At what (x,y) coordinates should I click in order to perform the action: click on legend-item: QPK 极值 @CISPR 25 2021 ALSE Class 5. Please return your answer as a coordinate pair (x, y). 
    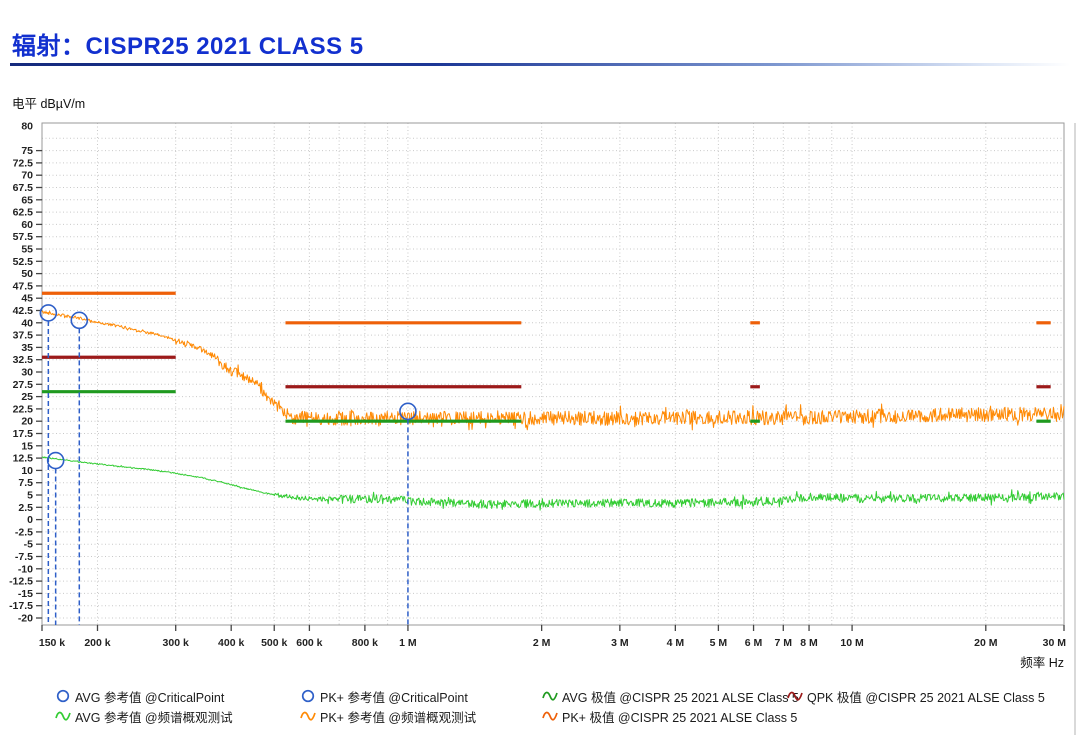
    Looking at the image, I should click on (916, 696).